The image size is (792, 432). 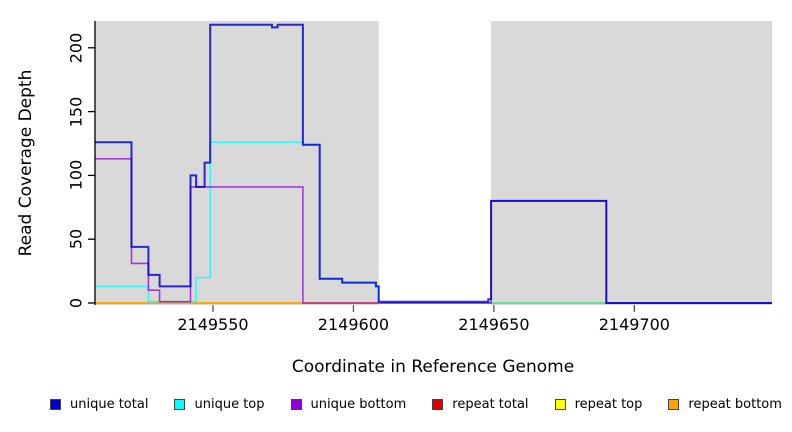 I want to click on legend-swatch-unique-total, so click(x=55, y=404).